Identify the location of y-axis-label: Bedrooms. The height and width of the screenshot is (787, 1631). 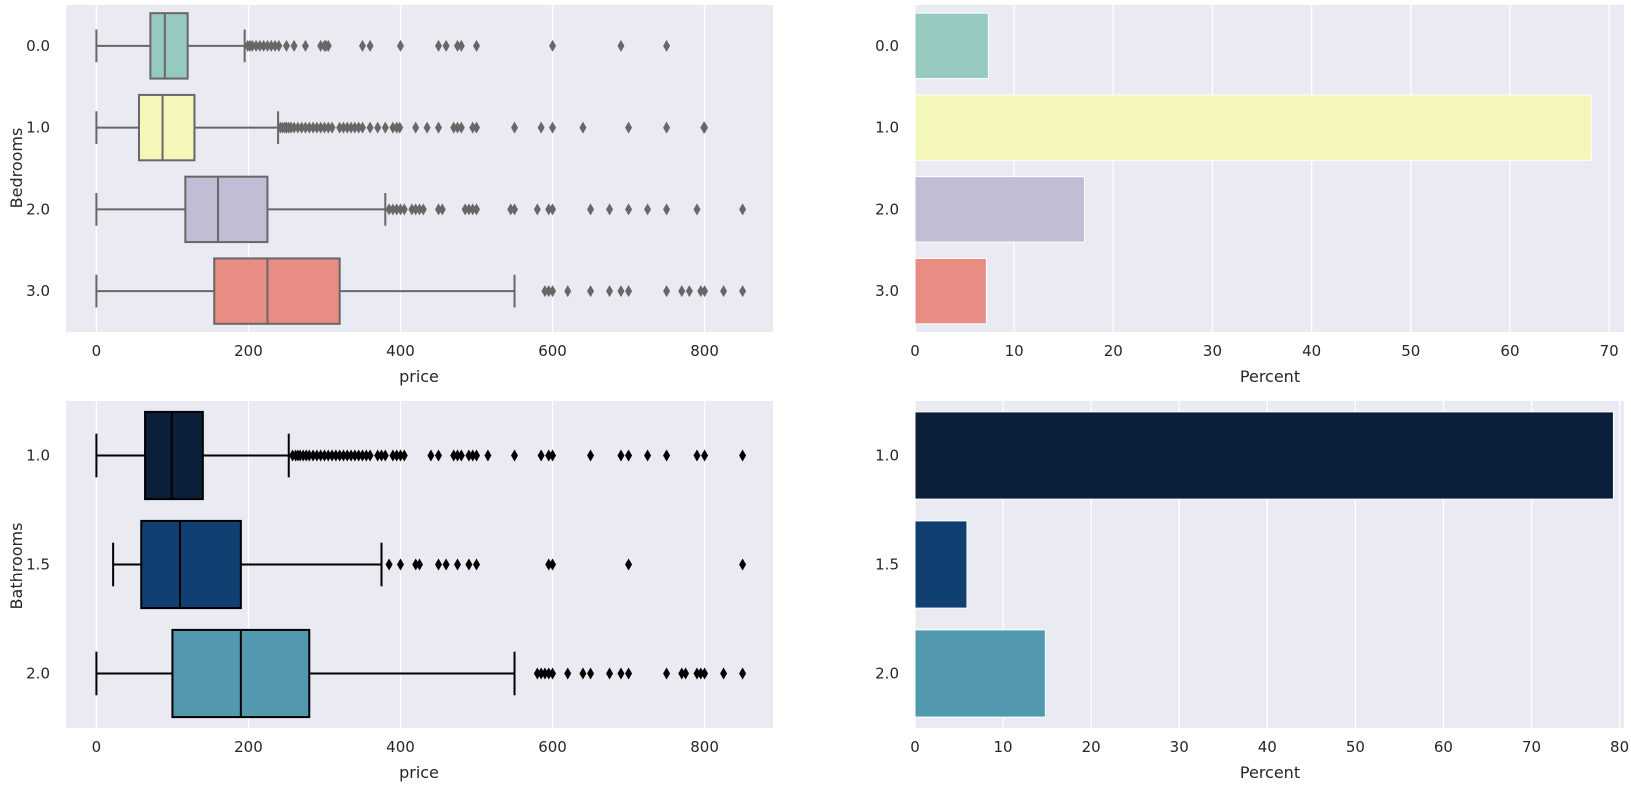
(16, 168).